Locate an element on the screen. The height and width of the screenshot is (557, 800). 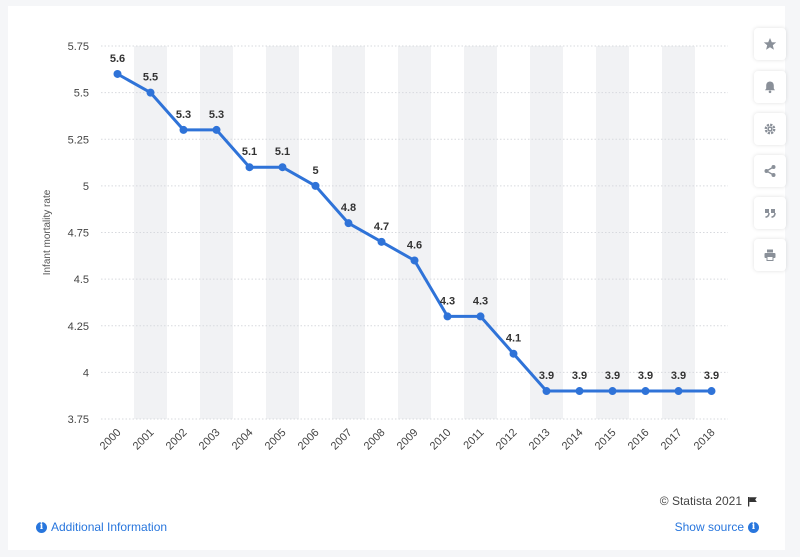
cite-button is located at coordinates (770, 213).